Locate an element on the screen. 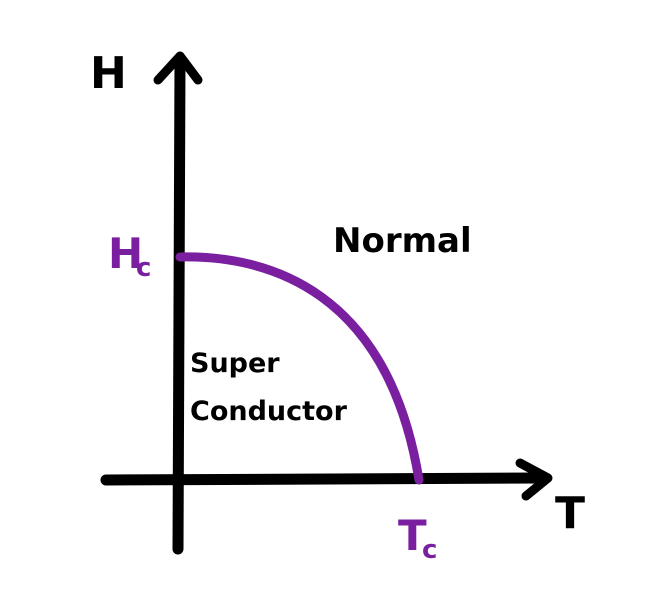 Image resolution: width=660 pixels, height=603 pixels. critical-temperature-label: T c is located at coordinates (417, 538).